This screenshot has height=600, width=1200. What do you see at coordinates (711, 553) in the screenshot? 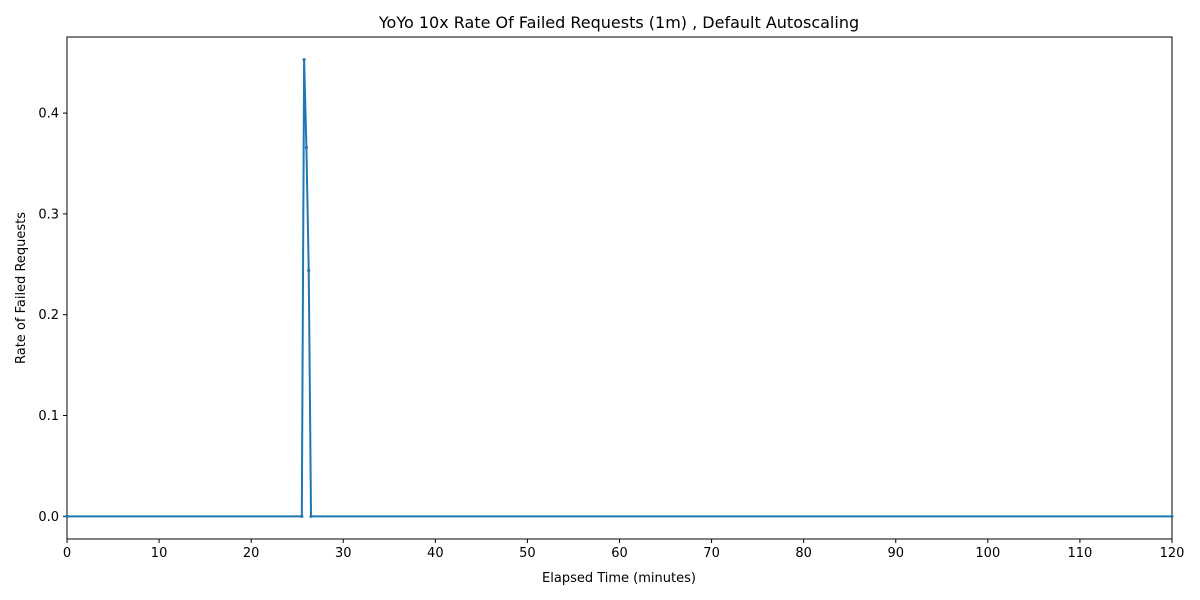
I see `x-tick-label: 70` at bounding box center [711, 553].